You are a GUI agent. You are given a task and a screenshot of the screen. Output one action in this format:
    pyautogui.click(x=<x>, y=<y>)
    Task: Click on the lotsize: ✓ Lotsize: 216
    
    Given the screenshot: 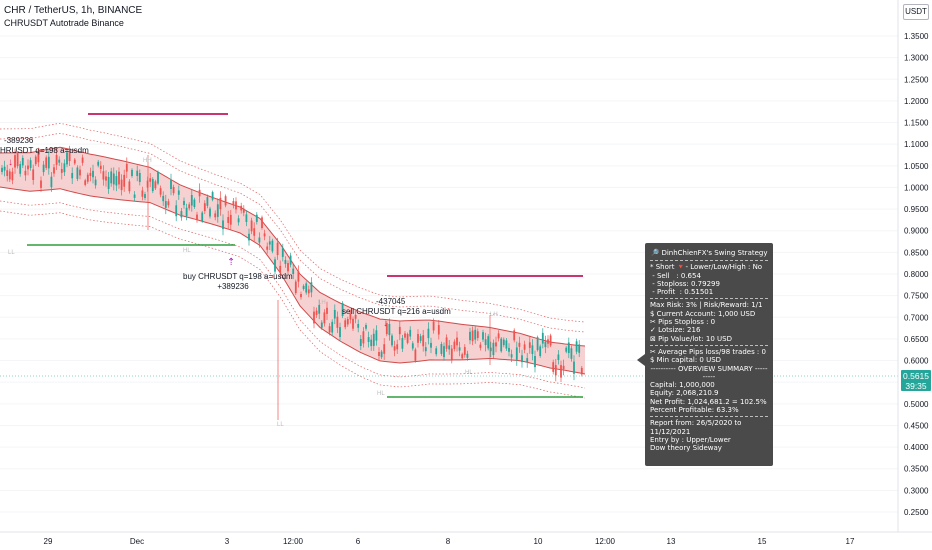 What is the action you would take?
    pyautogui.click(x=675, y=330)
    